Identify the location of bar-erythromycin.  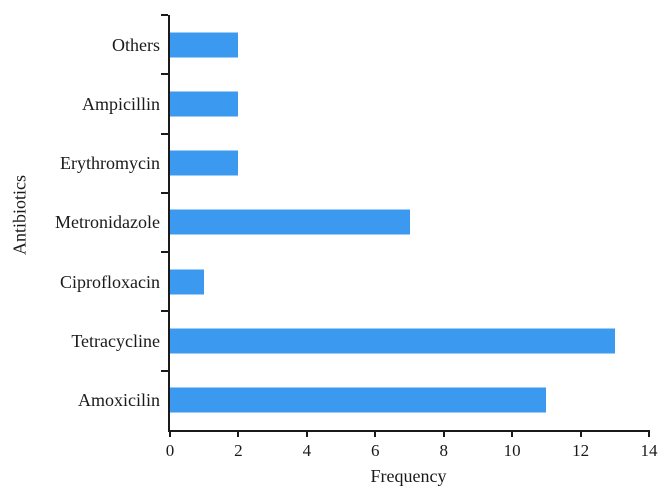
(204, 163).